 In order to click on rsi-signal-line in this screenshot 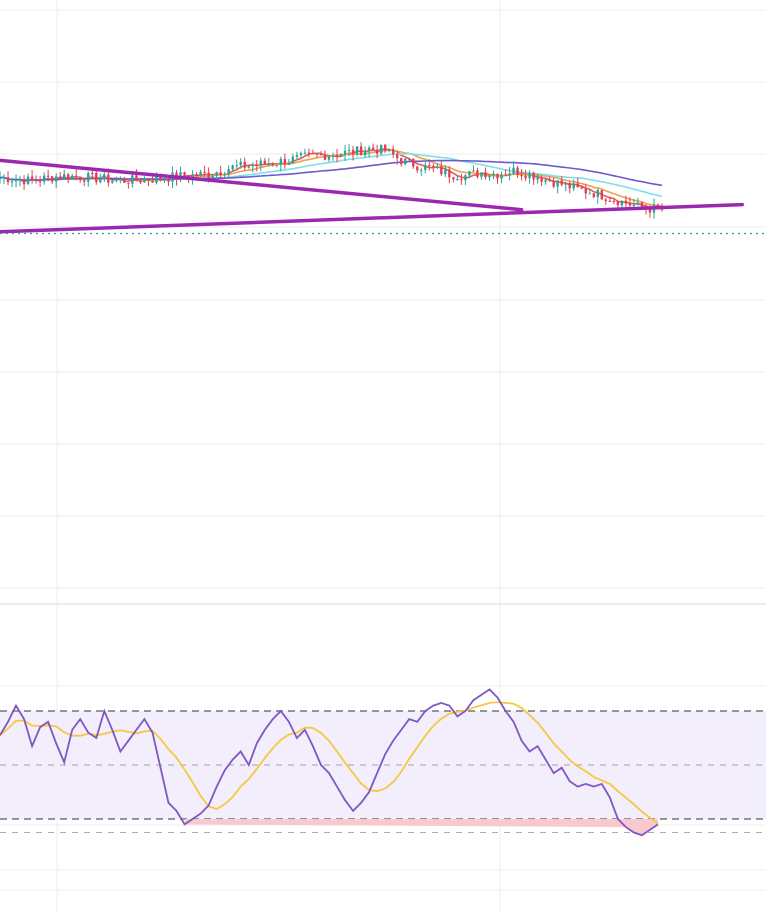, I will do `click(329, 763)`.